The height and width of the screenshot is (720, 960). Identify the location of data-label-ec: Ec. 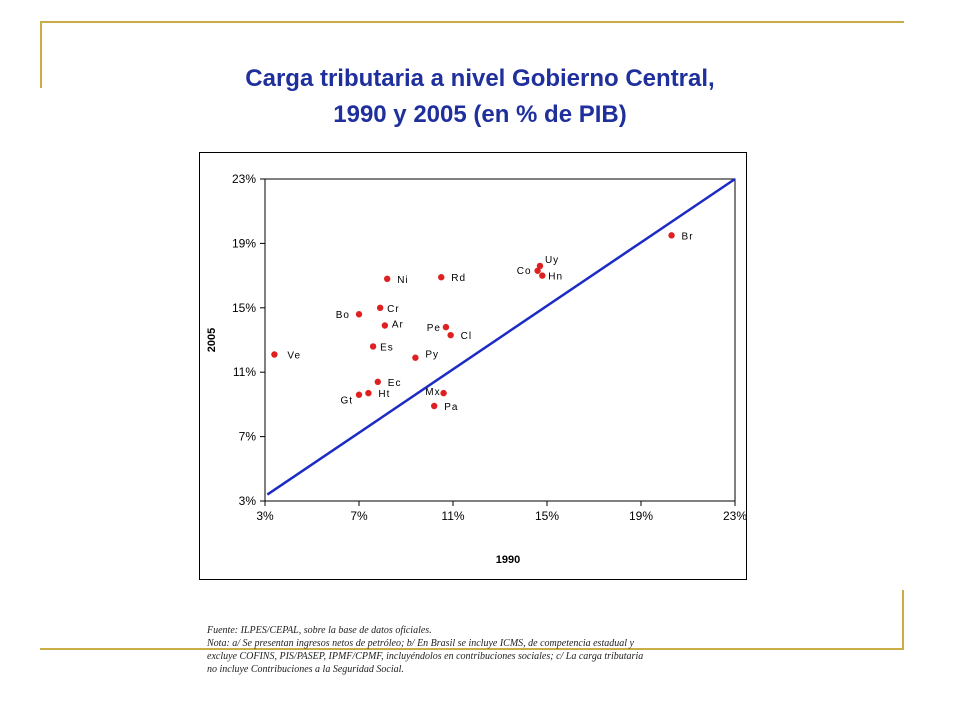
(395, 383).